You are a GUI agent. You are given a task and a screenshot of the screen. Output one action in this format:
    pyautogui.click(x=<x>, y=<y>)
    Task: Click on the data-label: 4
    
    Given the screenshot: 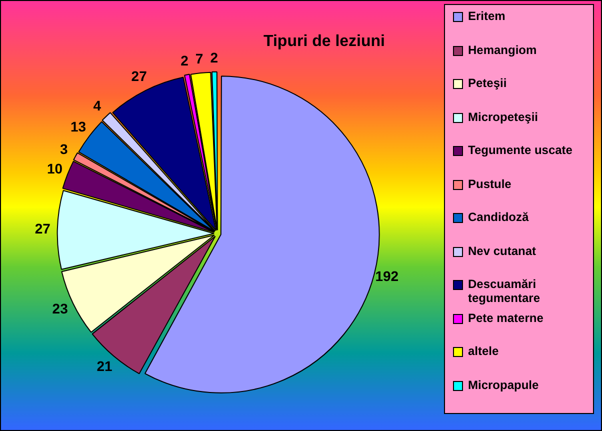 What is the action you would take?
    pyautogui.click(x=97, y=106)
    